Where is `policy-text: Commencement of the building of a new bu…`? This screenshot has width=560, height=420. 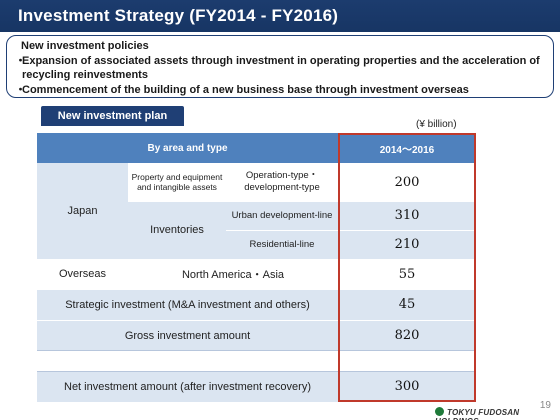 policy-text: Commencement of the building of a new bu… is located at coordinates (245, 89).